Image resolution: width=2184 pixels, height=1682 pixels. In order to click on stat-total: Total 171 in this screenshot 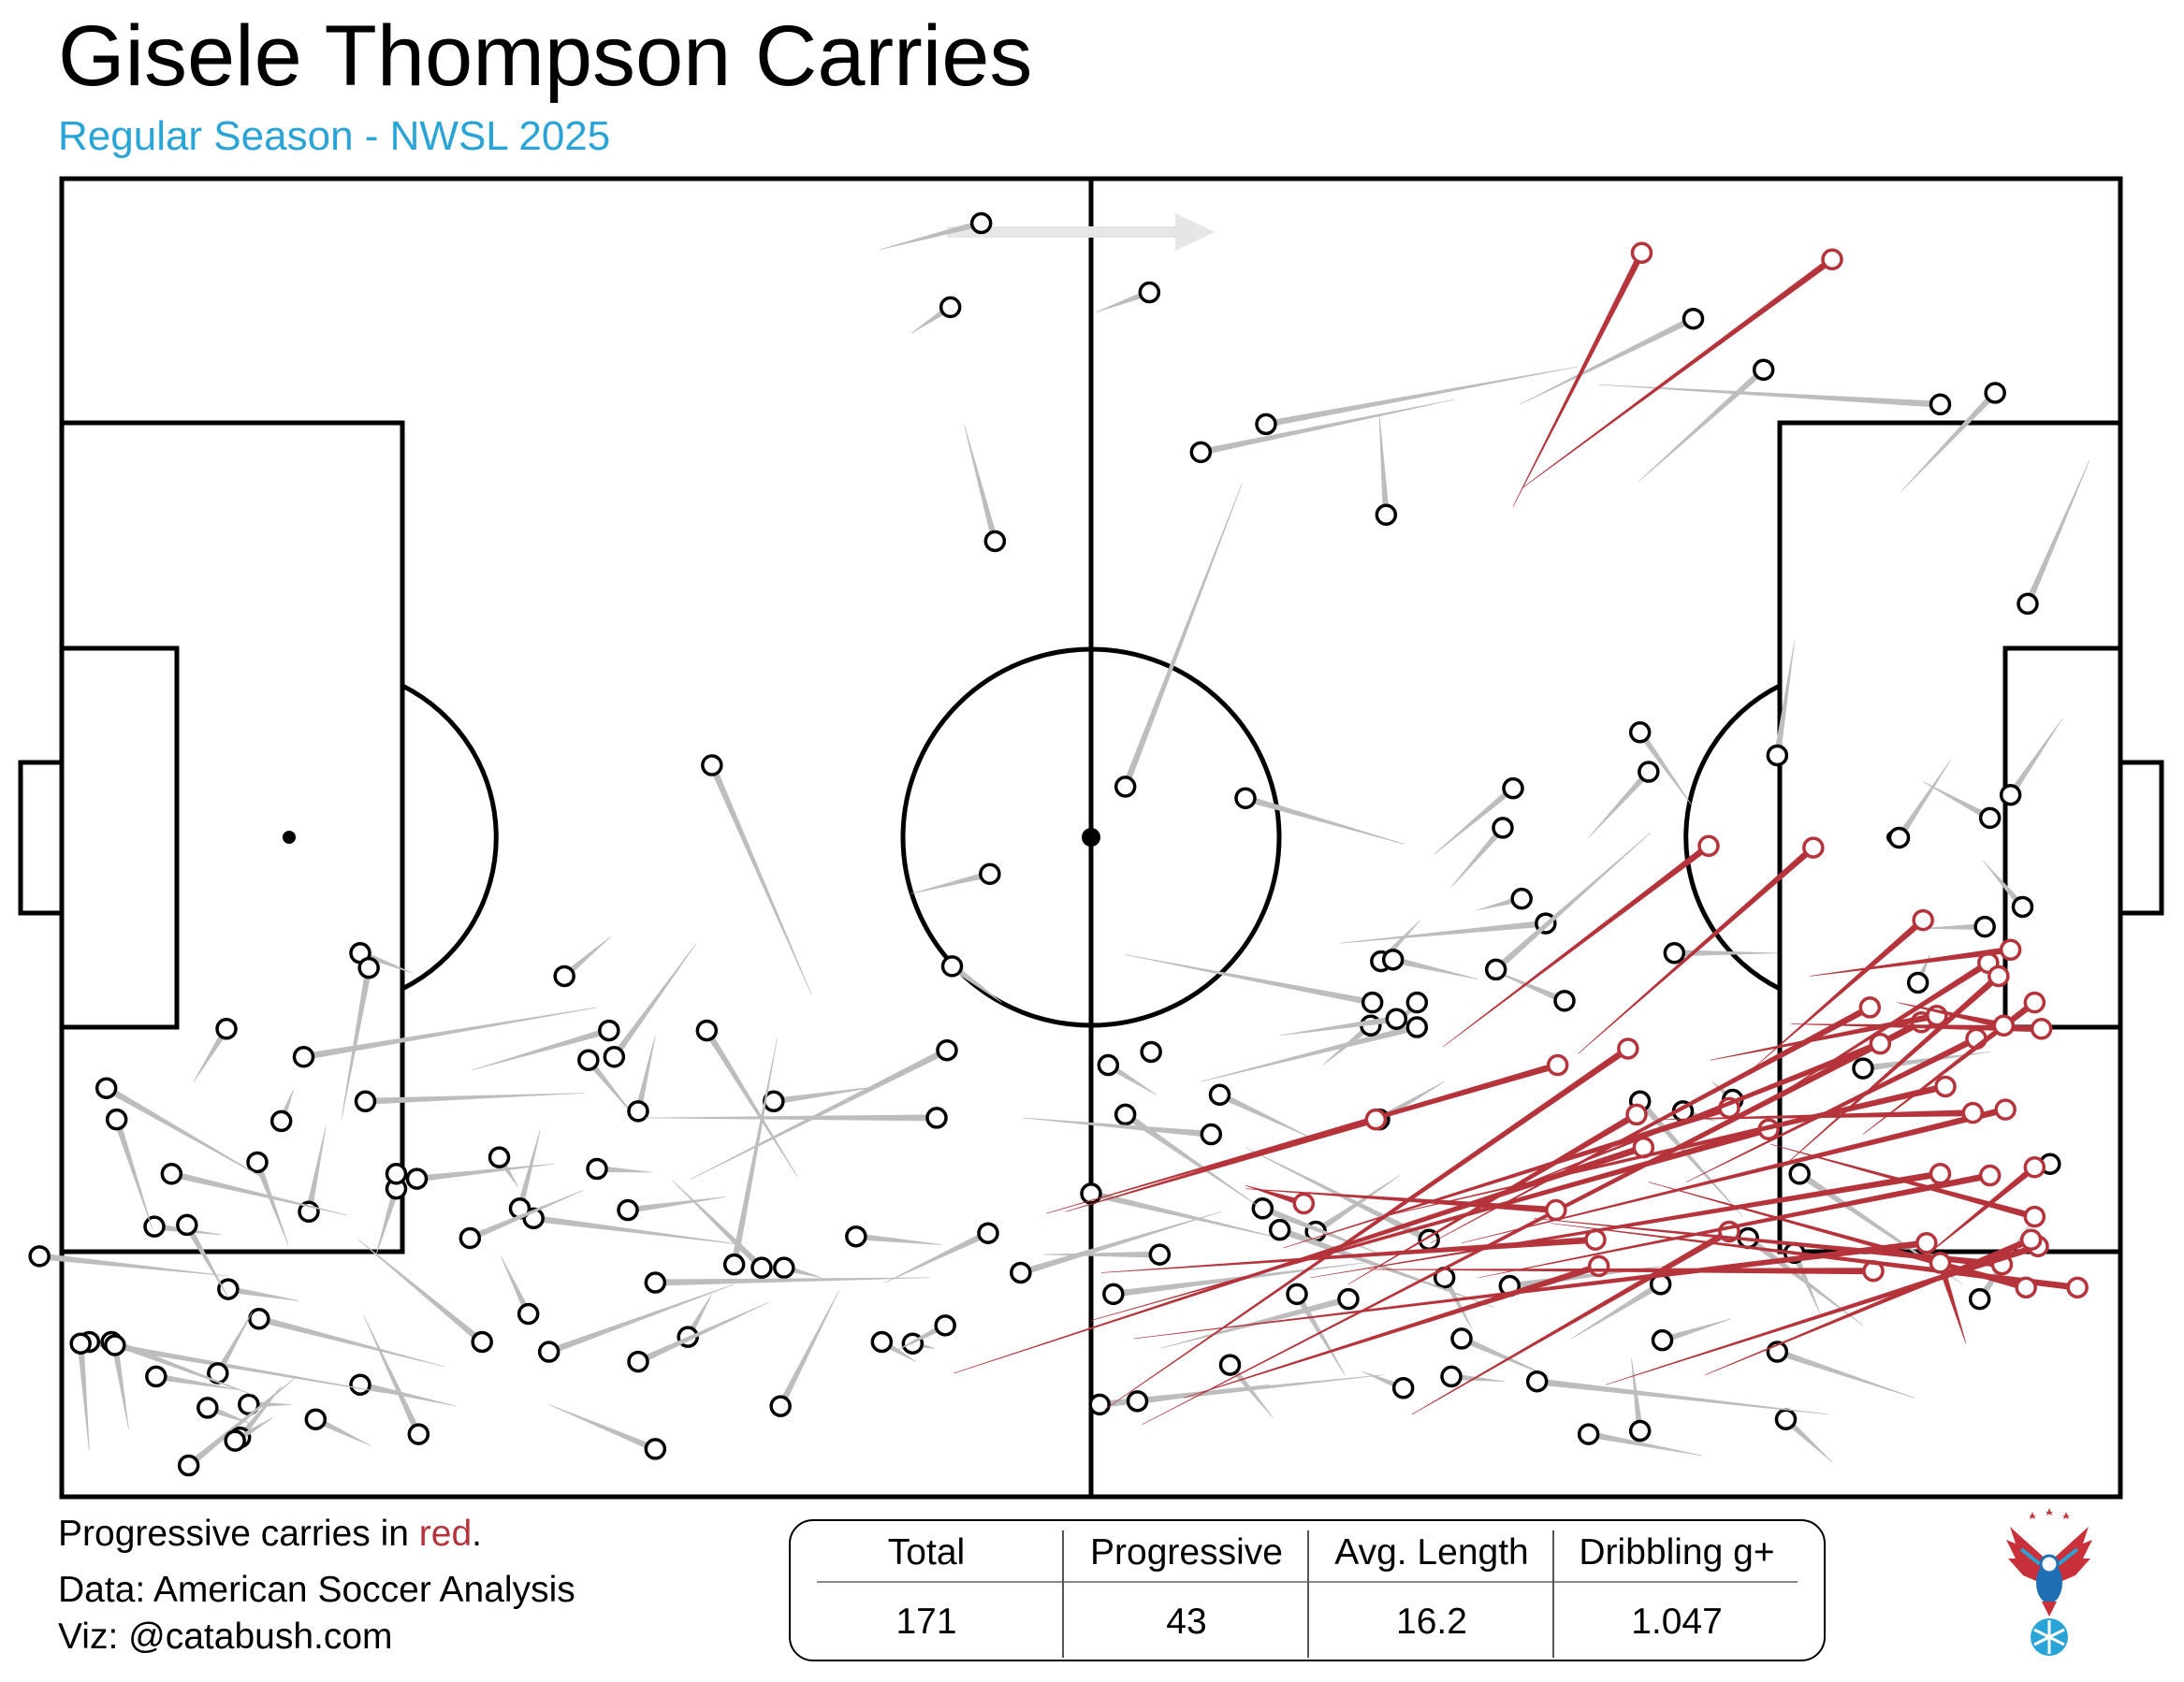, I will do `click(926, 1594)`.